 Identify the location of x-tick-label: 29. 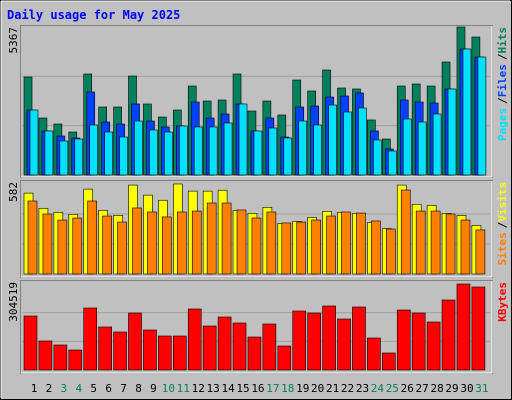
(451, 388).